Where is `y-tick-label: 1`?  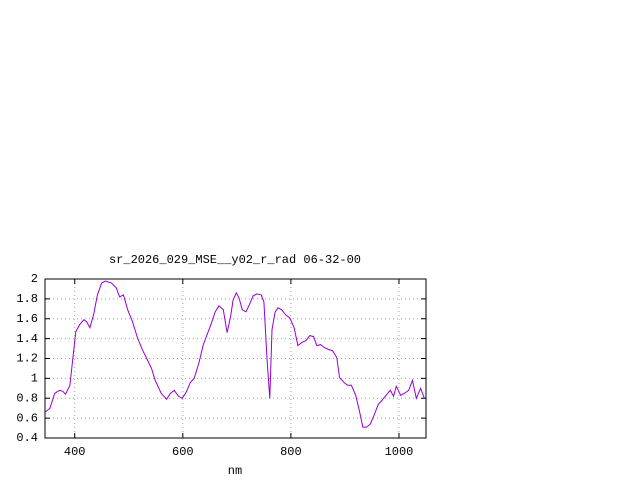 y-tick-label: 1 is located at coordinates (34, 379).